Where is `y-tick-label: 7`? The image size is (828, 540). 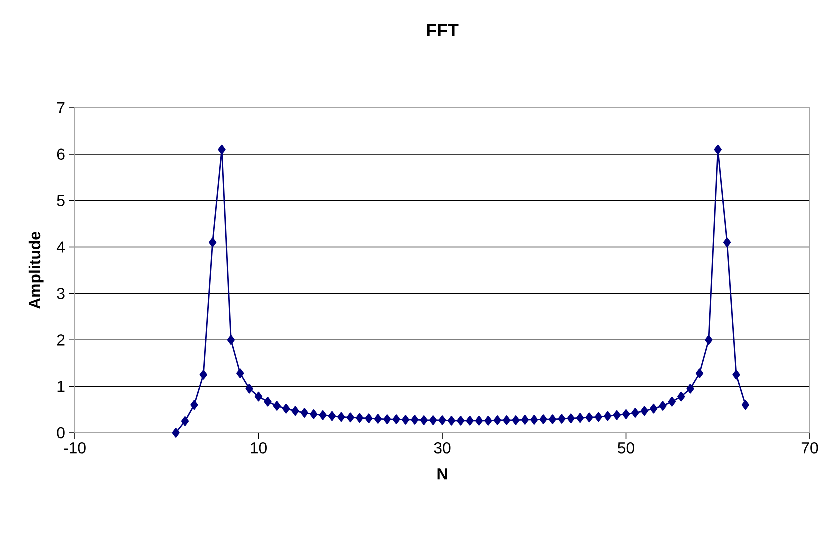
y-tick-label: 7 is located at coordinates (61, 108).